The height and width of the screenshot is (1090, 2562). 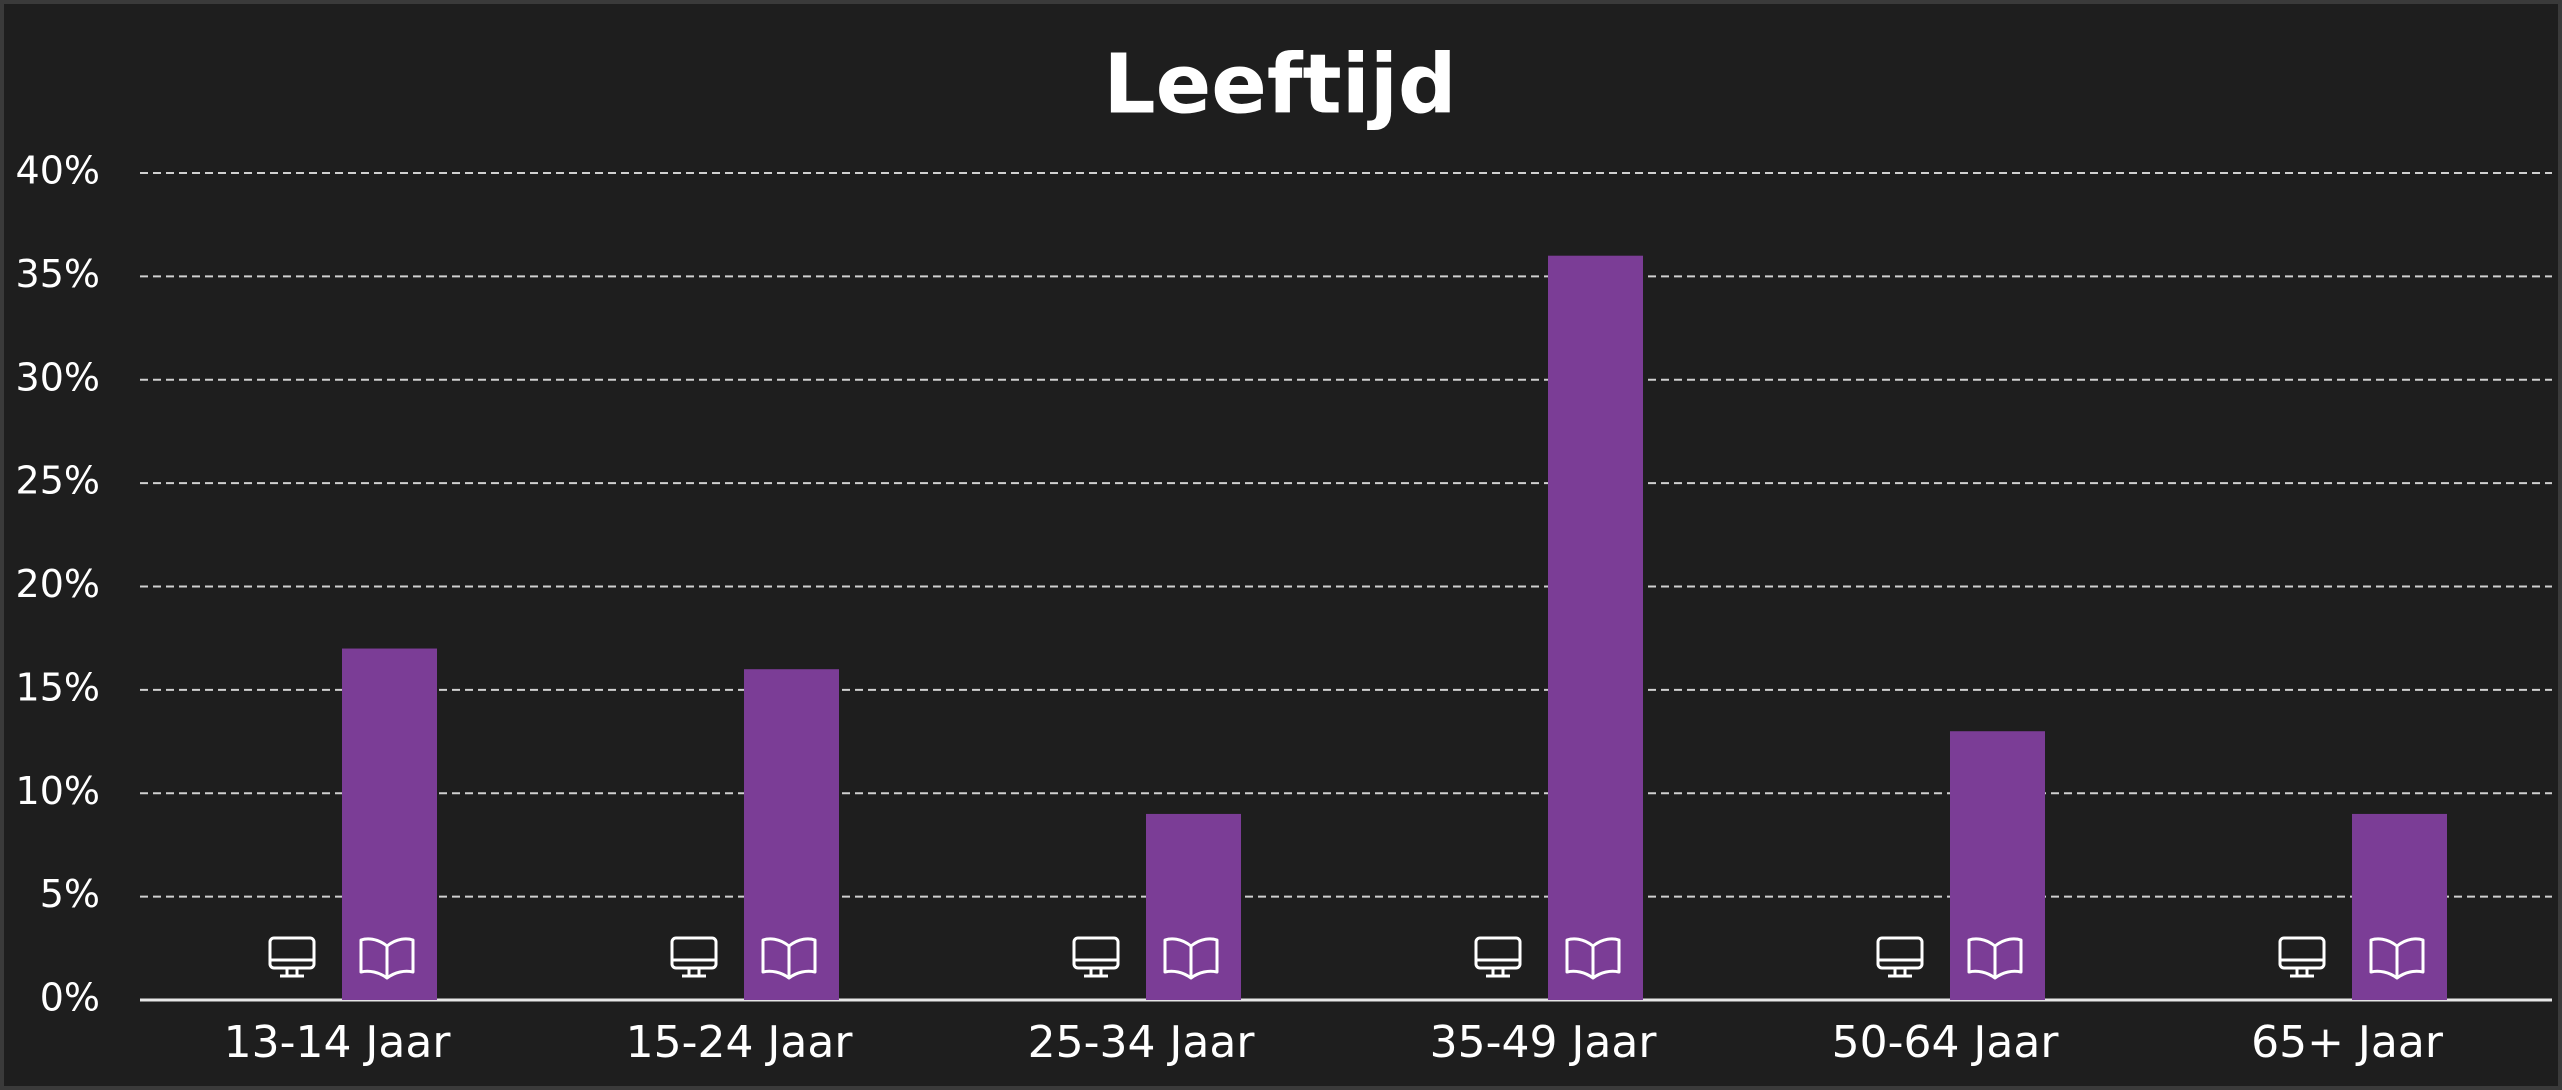 I want to click on y-tick-label: 0%, so click(x=70, y=998).